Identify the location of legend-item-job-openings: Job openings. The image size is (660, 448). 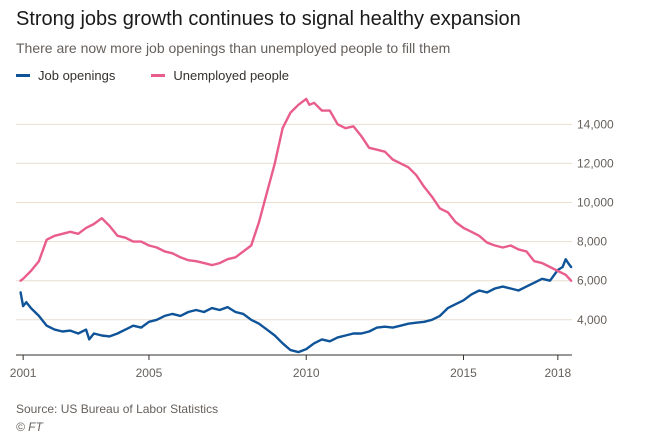
(65, 75).